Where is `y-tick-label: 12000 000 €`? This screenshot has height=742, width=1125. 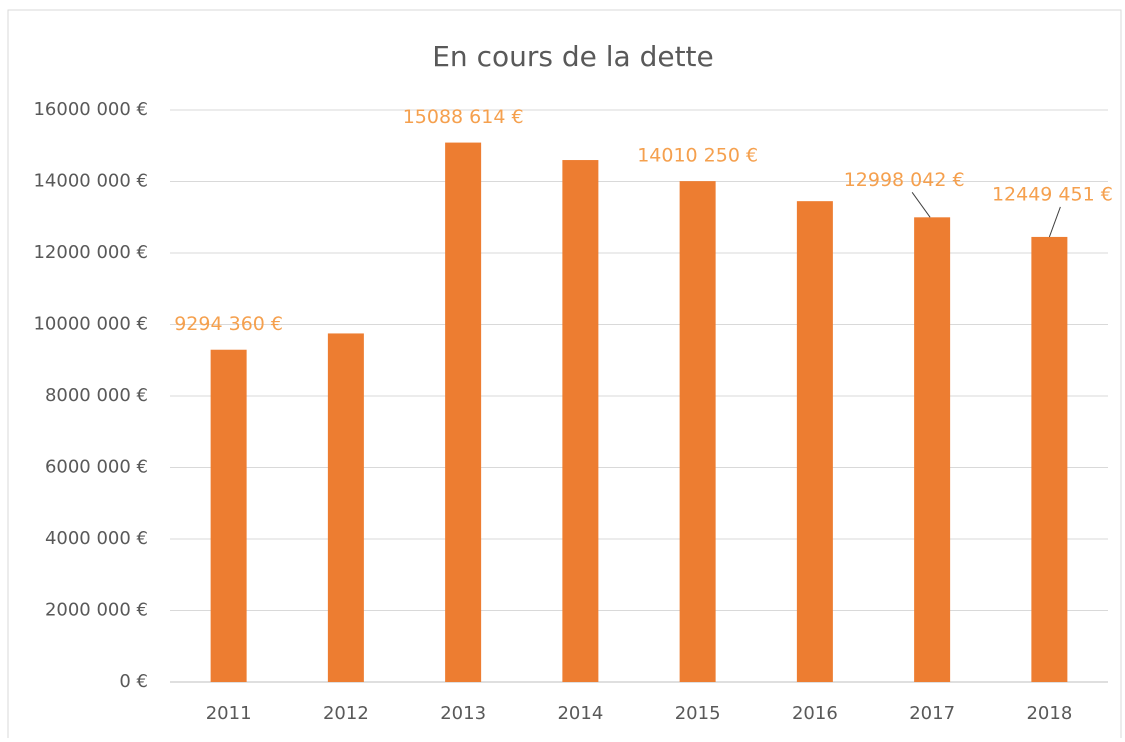 y-tick-label: 12000 000 € is located at coordinates (90, 252).